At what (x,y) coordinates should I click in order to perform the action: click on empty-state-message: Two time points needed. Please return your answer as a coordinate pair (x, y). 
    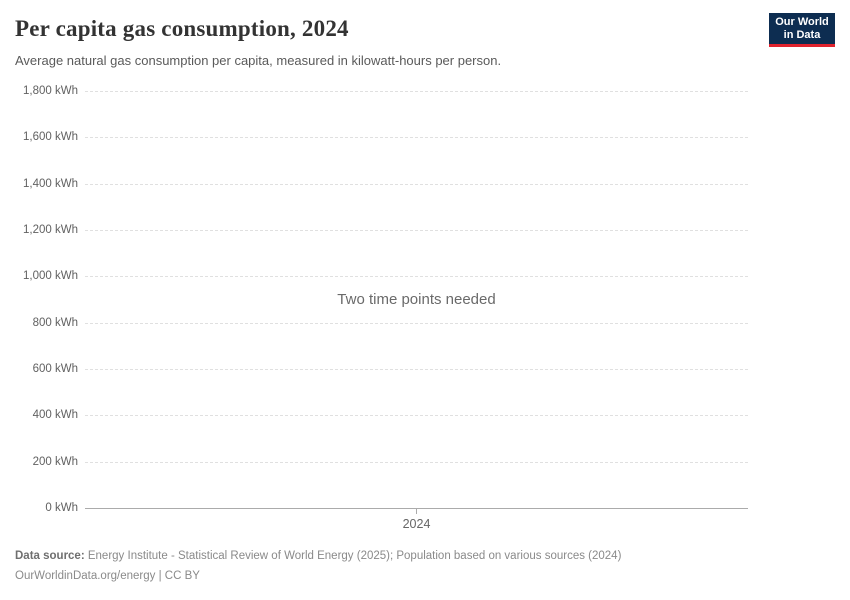
    Looking at the image, I should click on (416, 299).